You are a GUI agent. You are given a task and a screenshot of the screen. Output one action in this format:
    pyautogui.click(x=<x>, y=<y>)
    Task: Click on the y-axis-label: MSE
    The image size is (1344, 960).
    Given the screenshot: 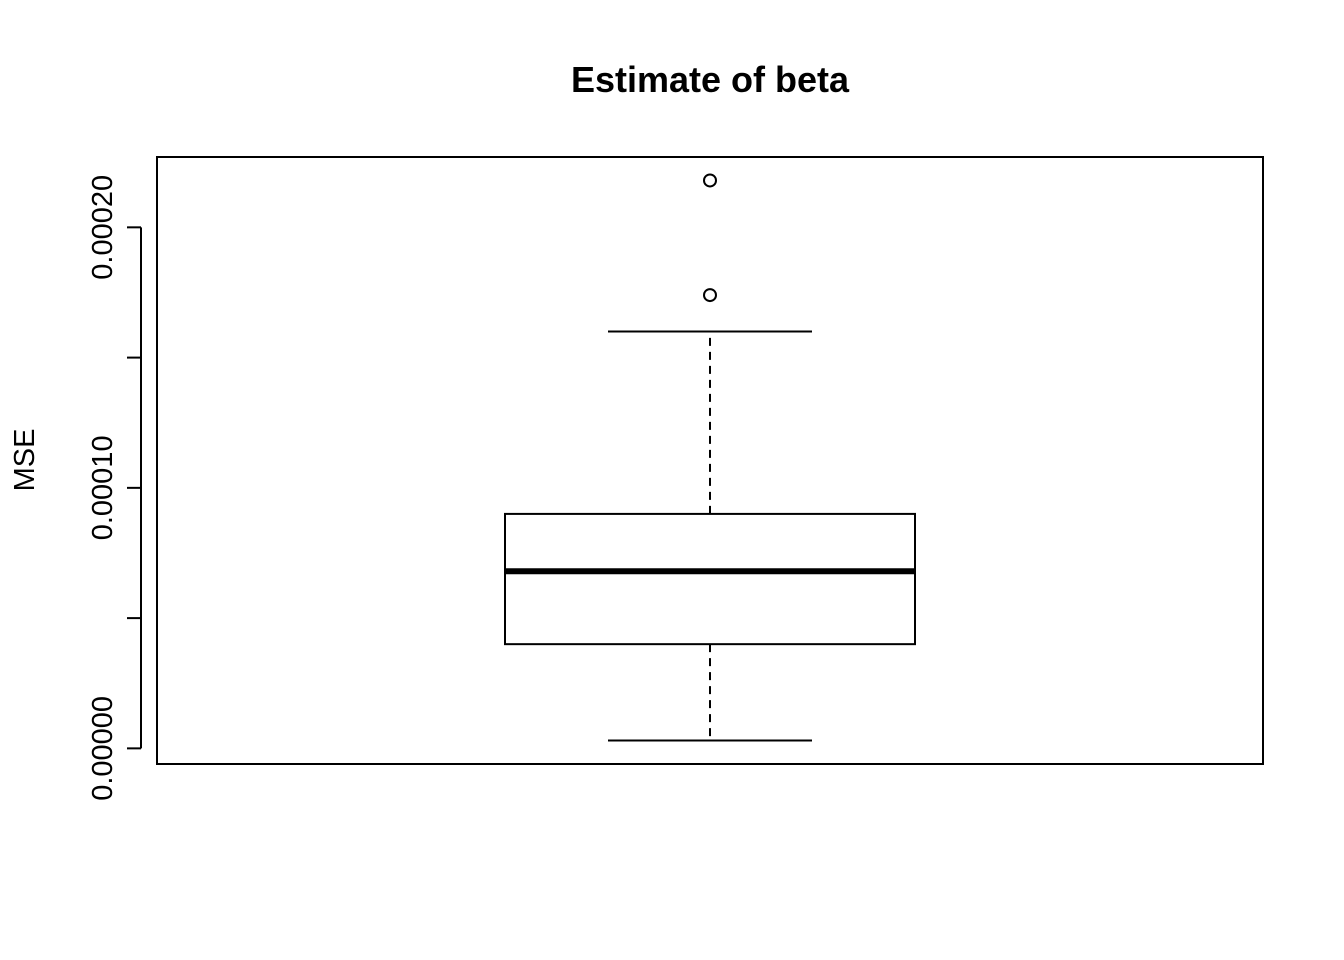 What is the action you would take?
    pyautogui.click(x=25, y=460)
    